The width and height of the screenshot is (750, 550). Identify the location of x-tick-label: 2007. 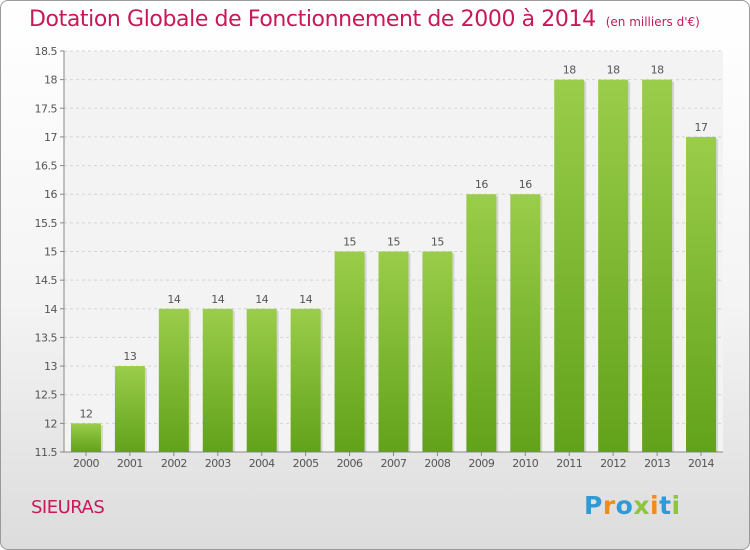
(394, 463).